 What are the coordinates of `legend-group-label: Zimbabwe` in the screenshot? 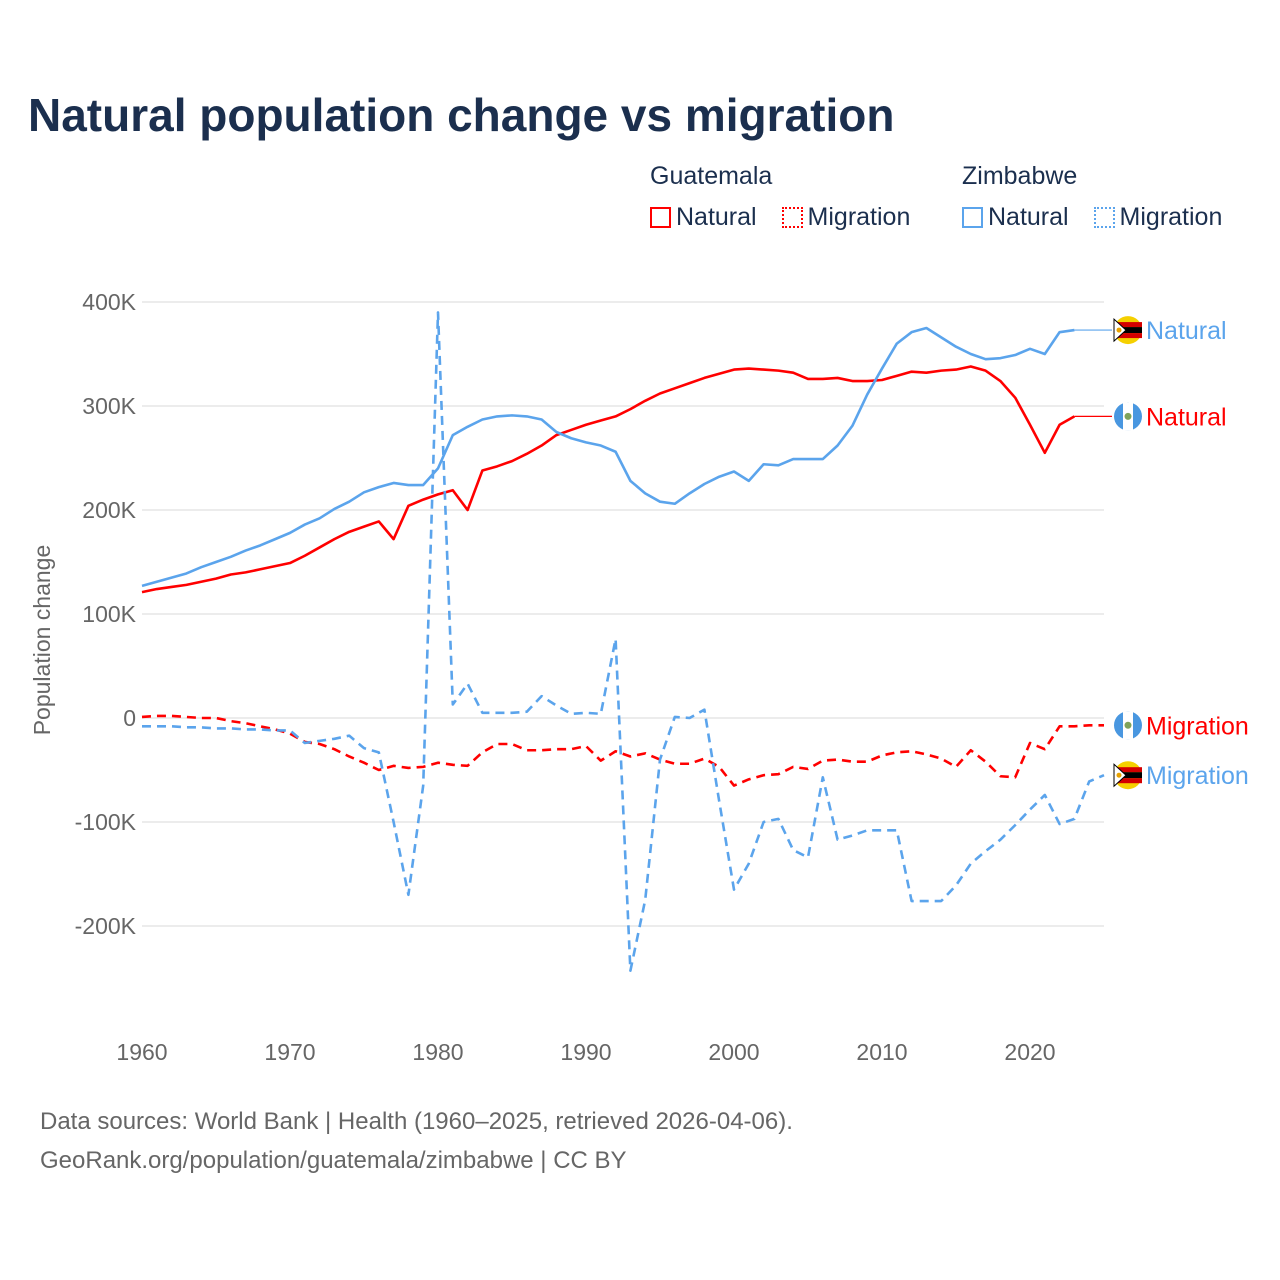 It's located at (1020, 176).